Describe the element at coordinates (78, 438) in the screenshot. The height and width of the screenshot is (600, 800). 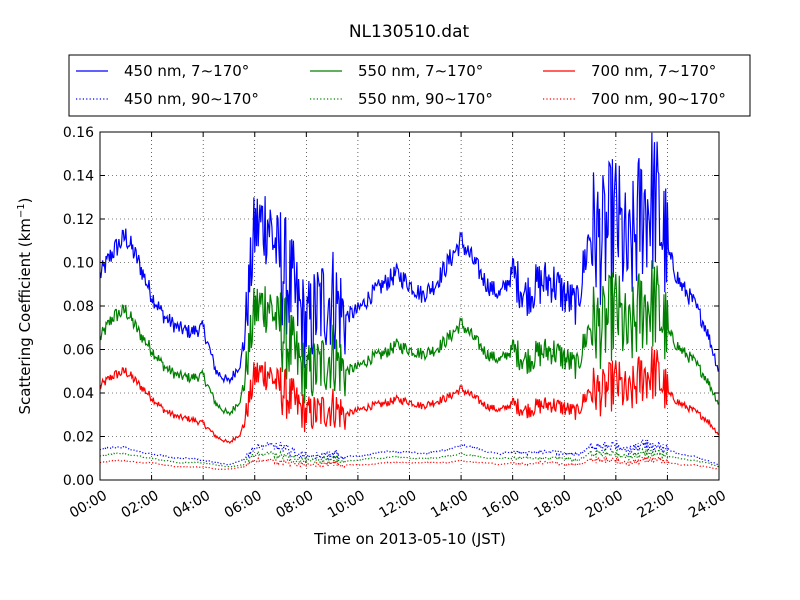
I see `y-tick-label: 0.02` at that location.